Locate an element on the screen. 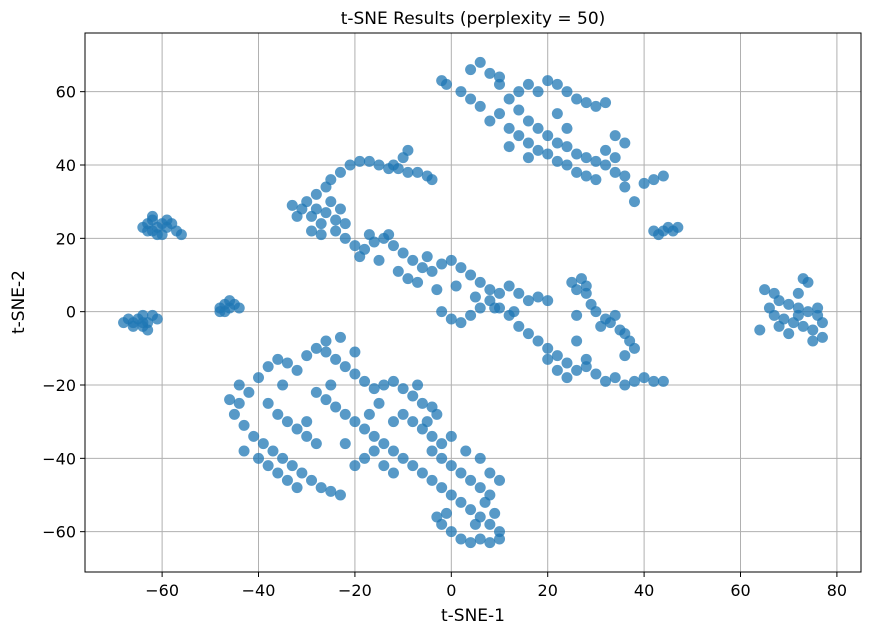 Image resolution: width=870 pixels, height=635 pixels. x-tick-label: −60 is located at coordinates (162, 590).